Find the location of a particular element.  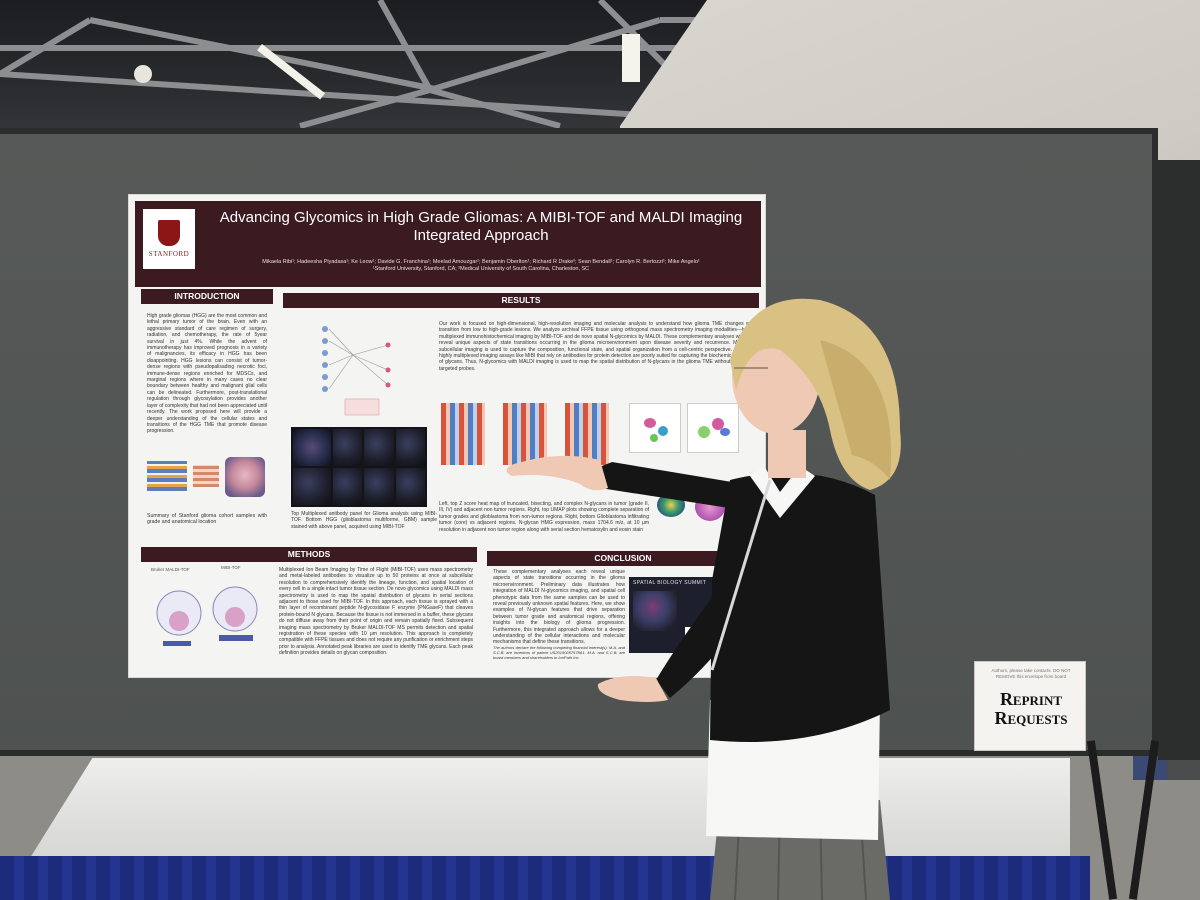

summit-image is located at coordinates (655, 611).